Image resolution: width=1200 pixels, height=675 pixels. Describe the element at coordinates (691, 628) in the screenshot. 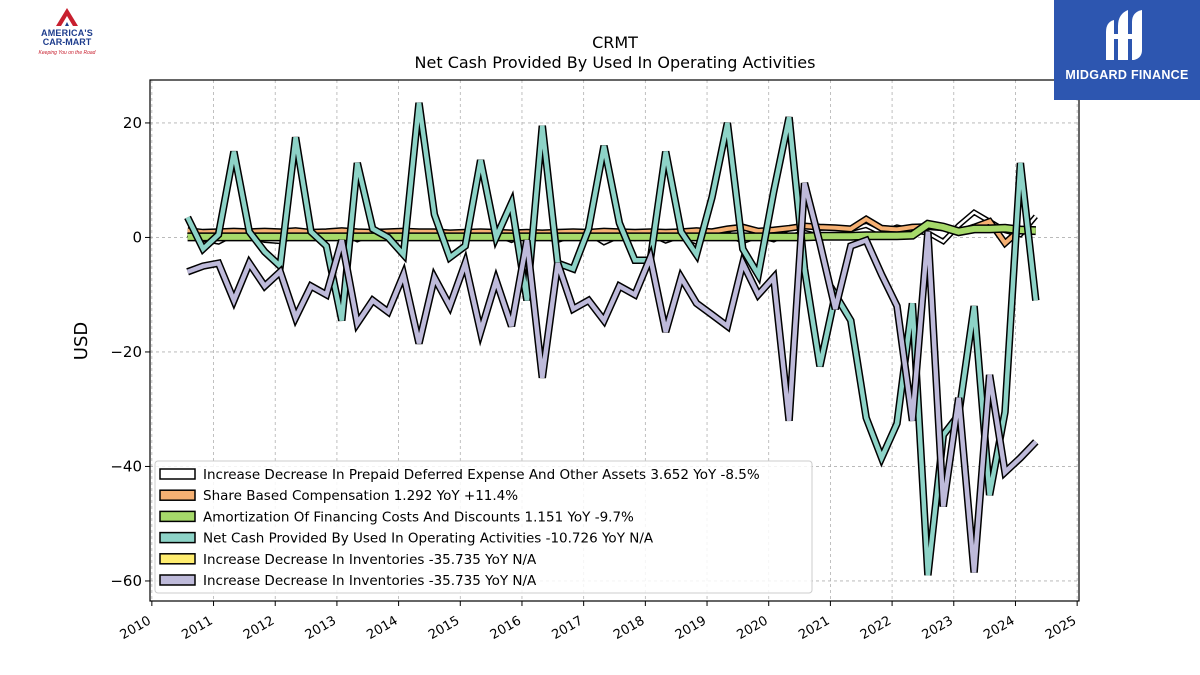

I see `x-tick-label: 2019` at that location.